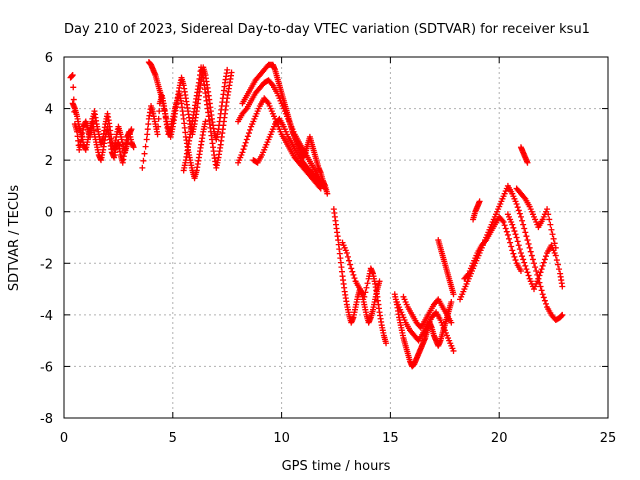  Describe the element at coordinates (49, 110) in the screenshot. I see `y-tick-label: 4` at that location.